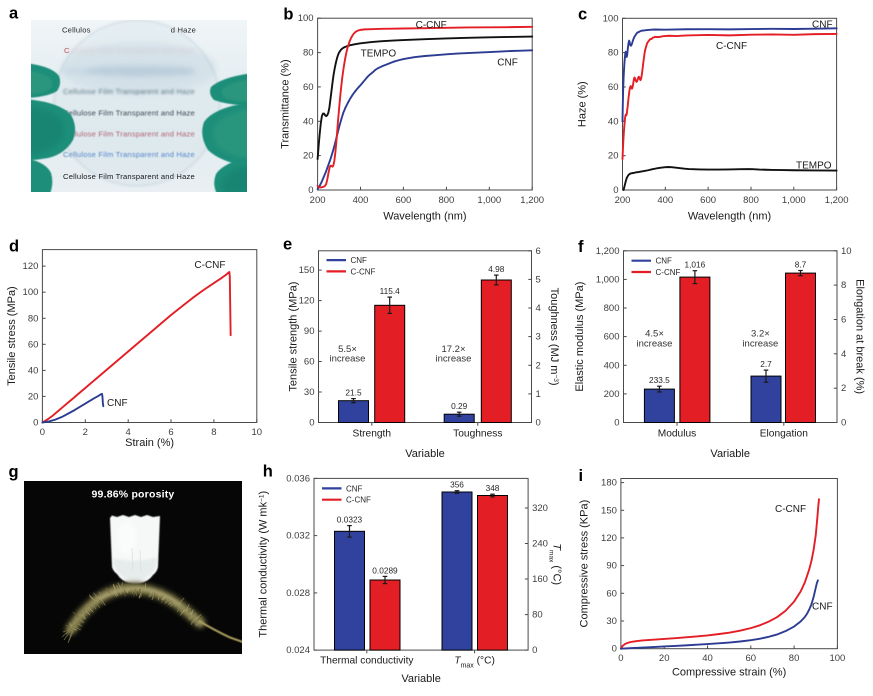 Image resolution: width=873 pixels, height=696 pixels. Describe the element at coordinates (659, 380) in the screenshot. I see `svg-text: 233.5` at that location.